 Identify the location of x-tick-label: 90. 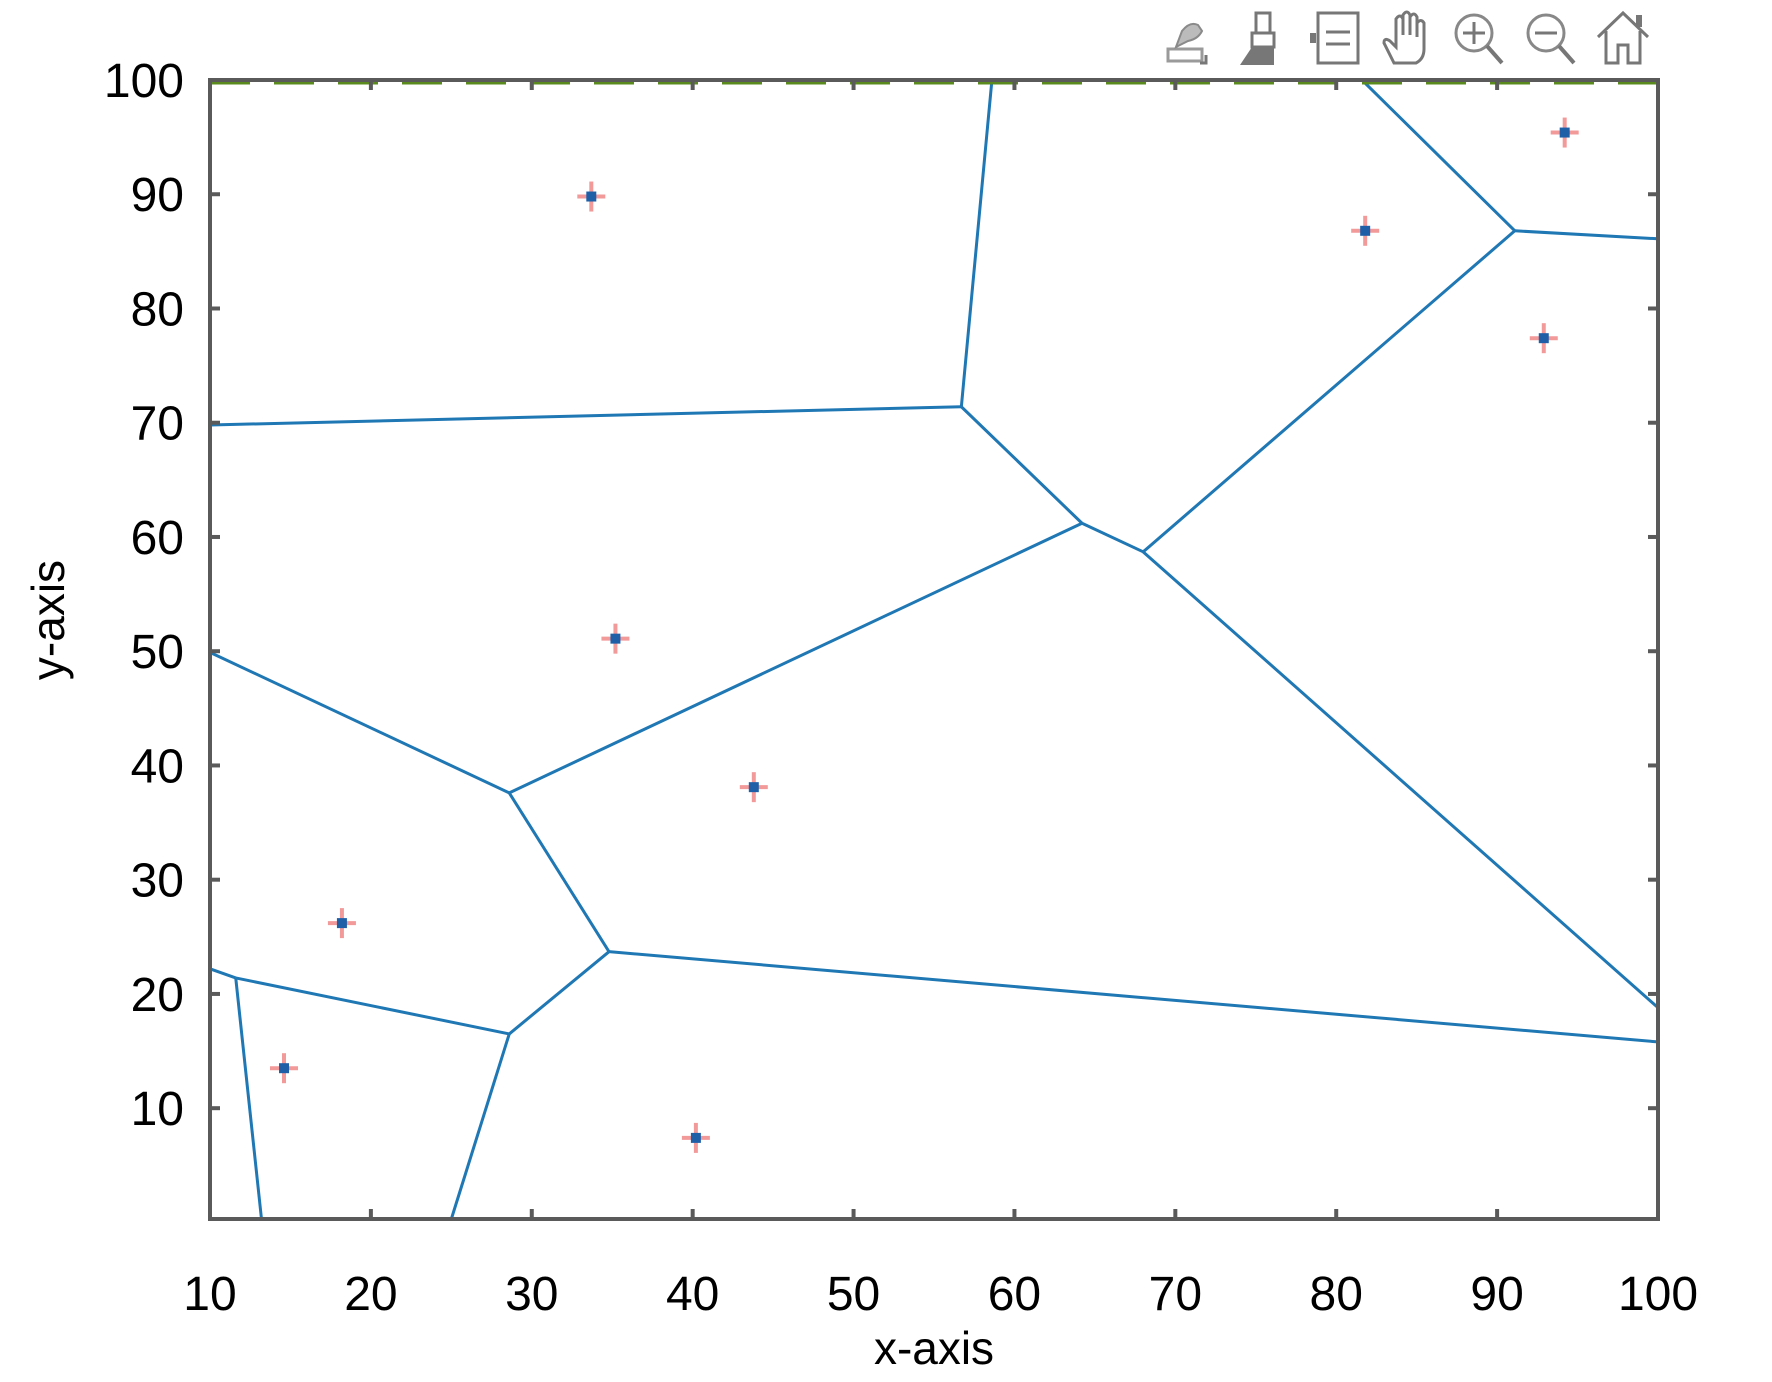
(1496, 1294).